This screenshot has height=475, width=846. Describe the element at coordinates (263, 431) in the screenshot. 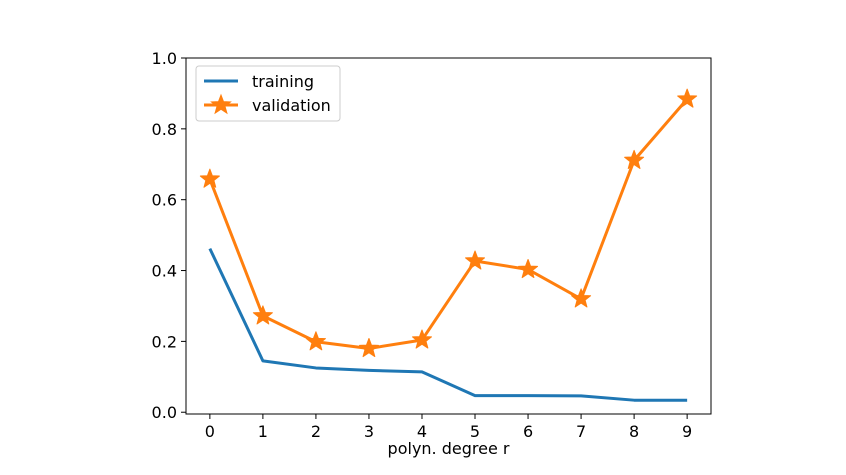

I see `x-tick-label: 1` at that location.